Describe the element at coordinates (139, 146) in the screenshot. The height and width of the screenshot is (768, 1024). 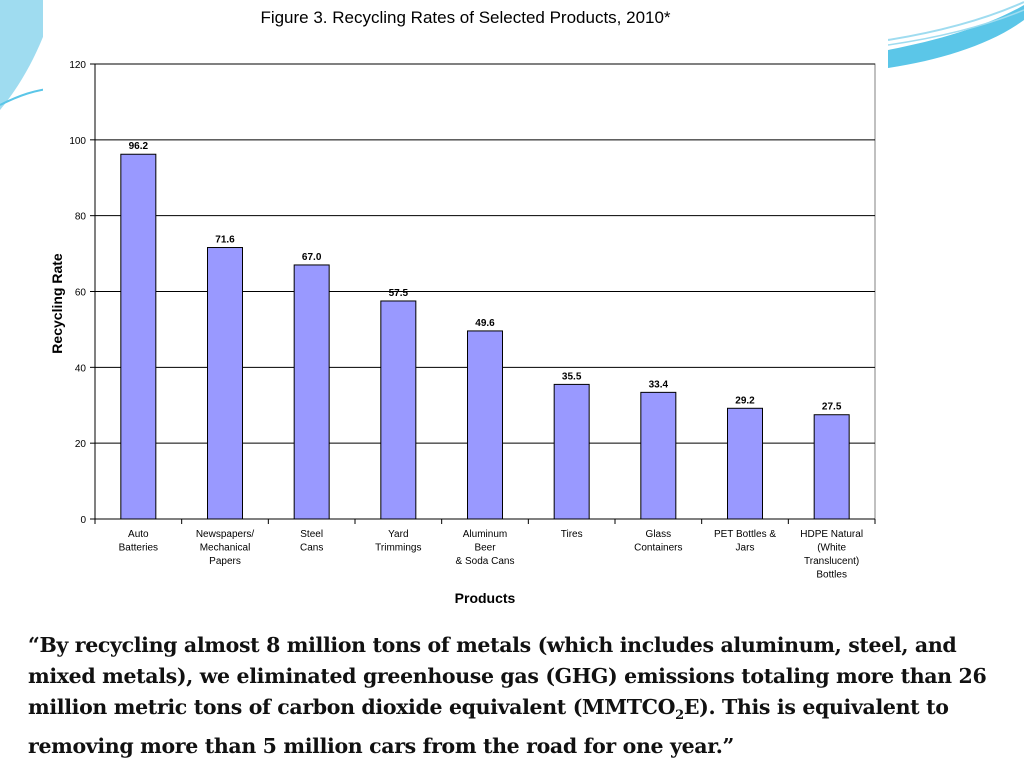
I see `data-label: 96.2` at that location.